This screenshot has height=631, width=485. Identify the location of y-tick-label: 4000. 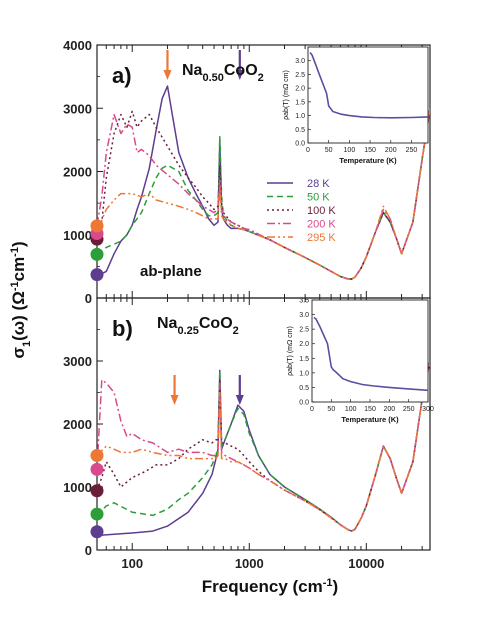
(77, 45).